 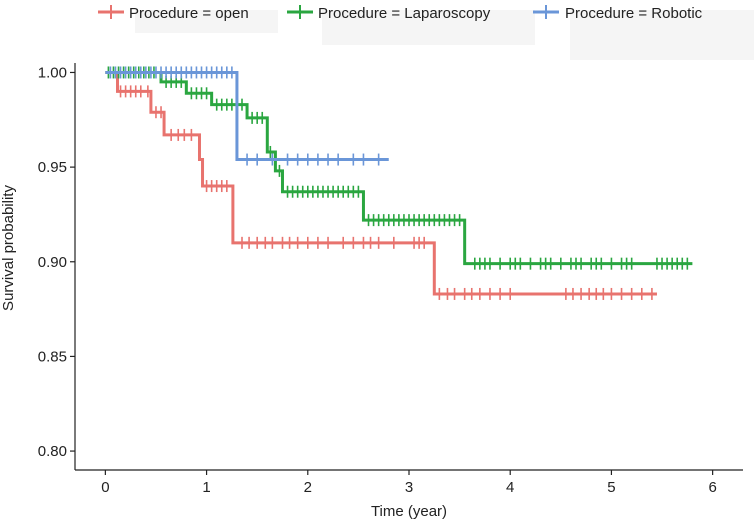 What do you see at coordinates (8, 248) in the screenshot?
I see `y-axis-title: Survival probability` at bounding box center [8, 248].